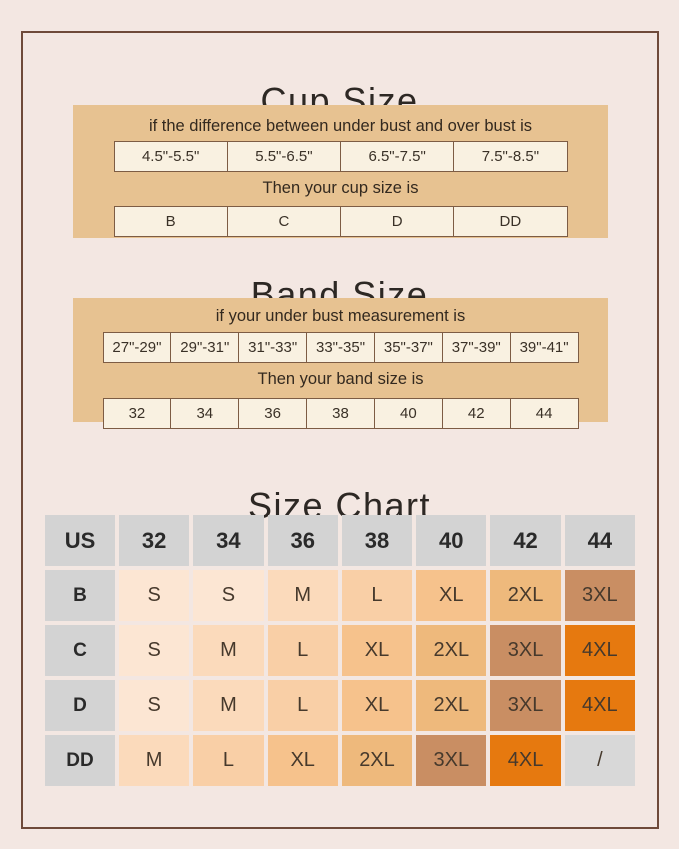 This screenshot has height=849, width=679. Describe the element at coordinates (284, 221) in the screenshot. I see `cup-letter-cell: C` at that location.